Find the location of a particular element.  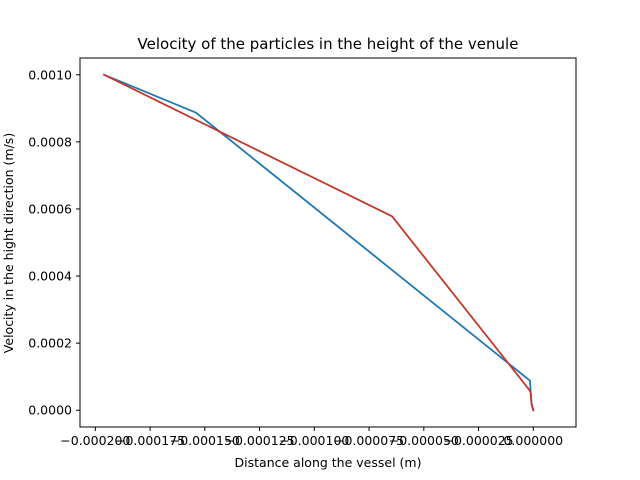

y-axis-ticks: 0.0000 0.0002 0.0004 0.0006 0.0008 0.0010 is located at coordinates (54, 242).